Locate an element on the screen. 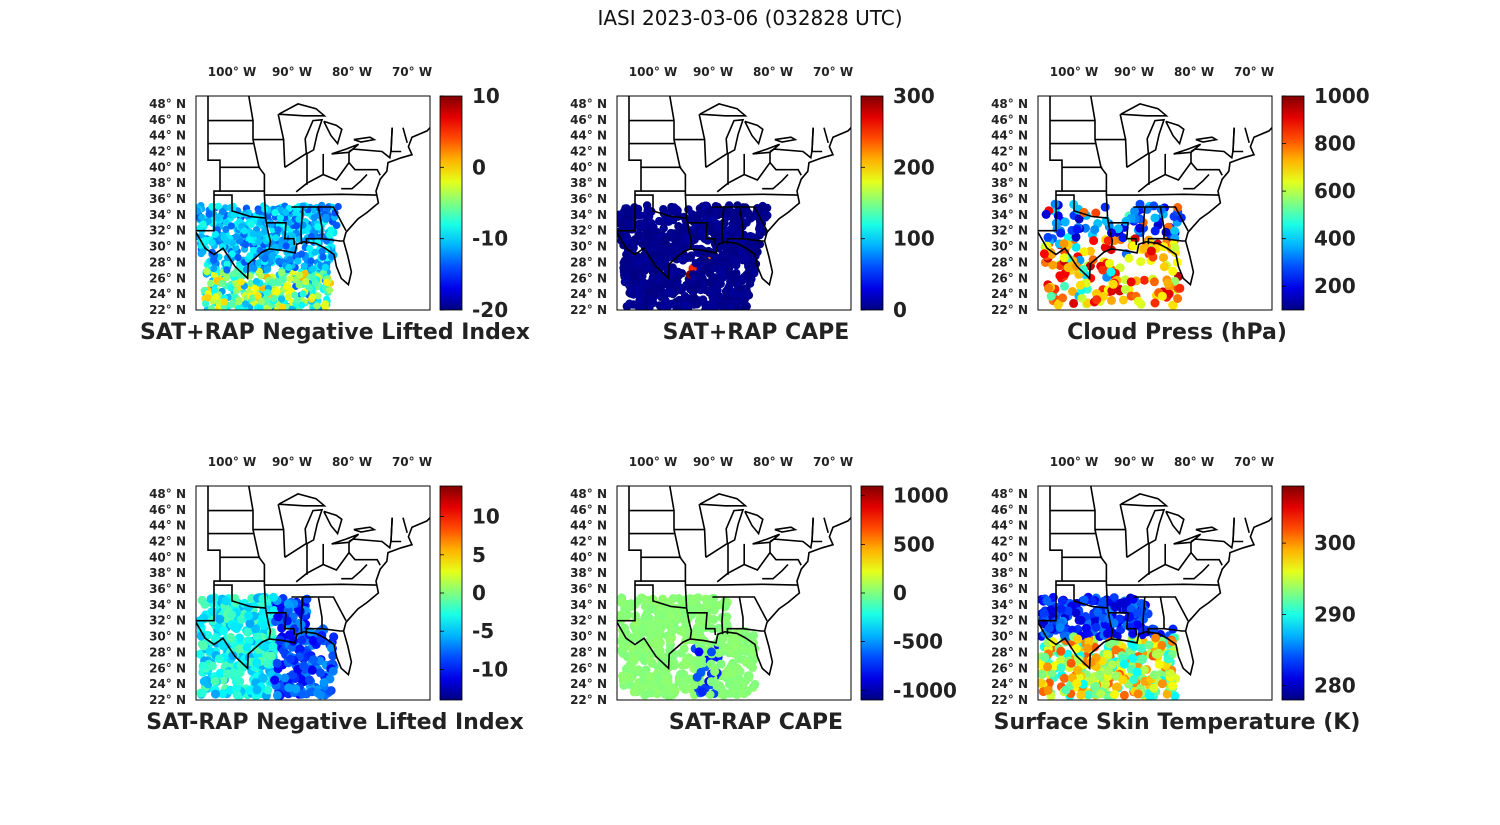 The height and width of the screenshot is (825, 1500). colorbar-tick-label: 1000 is located at coordinates (921, 496).